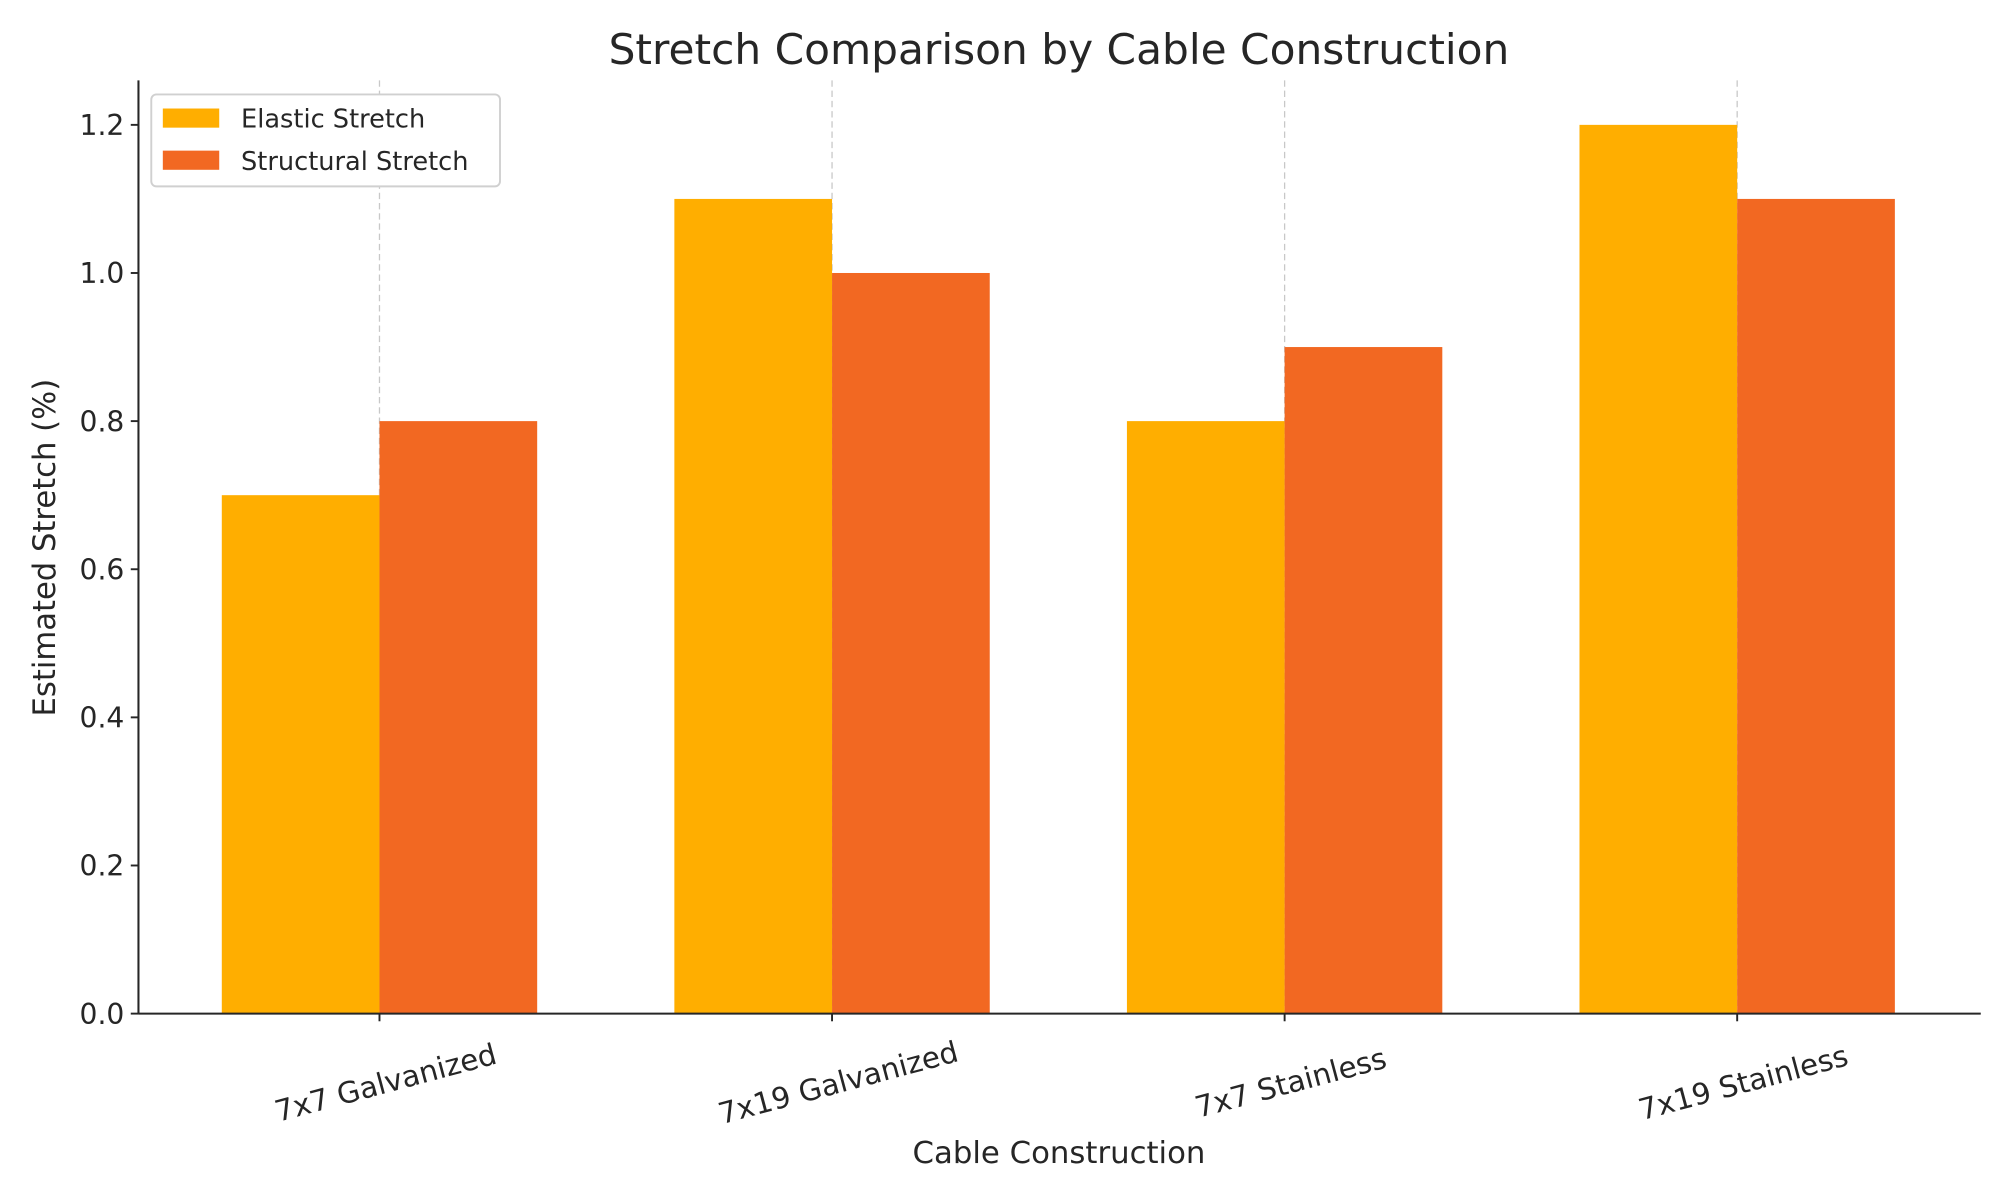 This screenshot has width=2000, height=1200. I want to click on y-tick-label: 1.2, so click(102, 125).